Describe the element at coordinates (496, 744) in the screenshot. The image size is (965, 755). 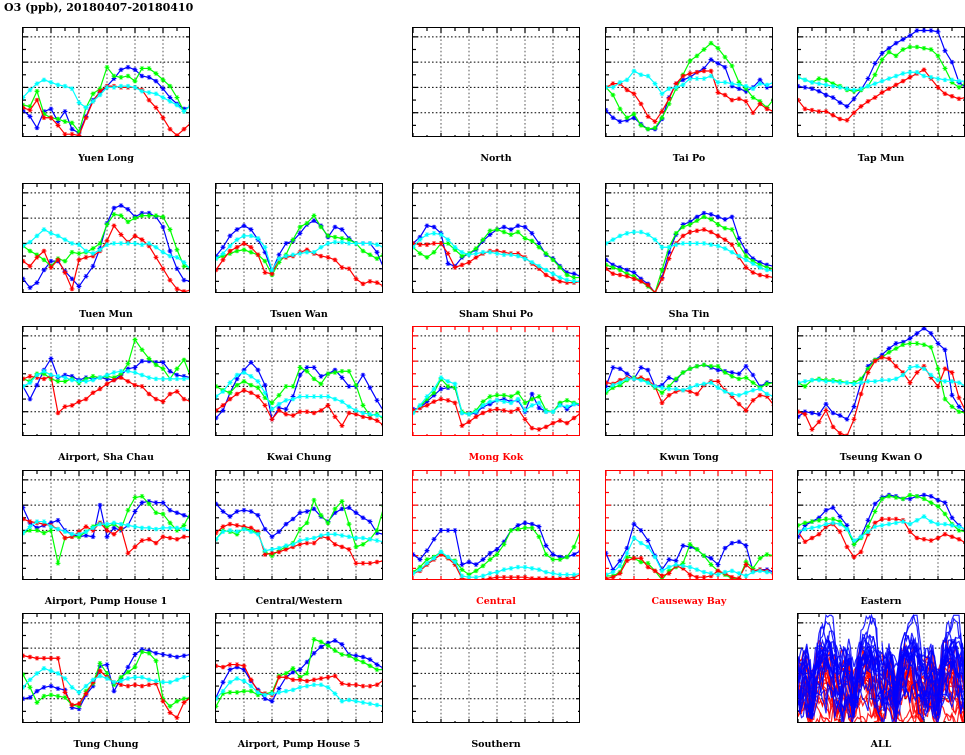
I see `panel-title: Southern` at that location.